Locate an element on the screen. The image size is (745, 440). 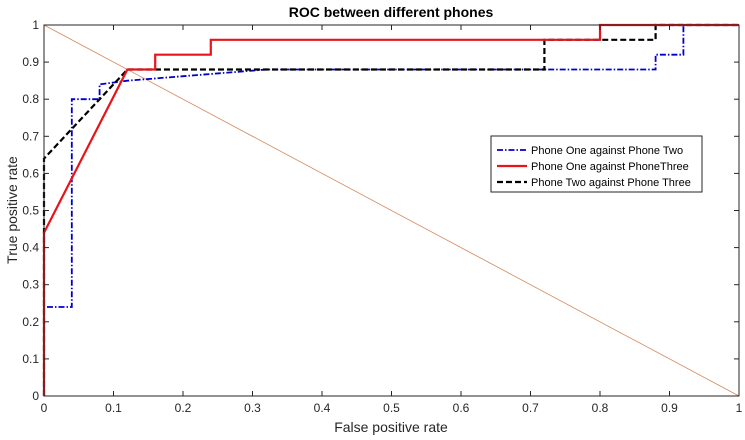
x-tick-label: 0.5 is located at coordinates (391, 408).